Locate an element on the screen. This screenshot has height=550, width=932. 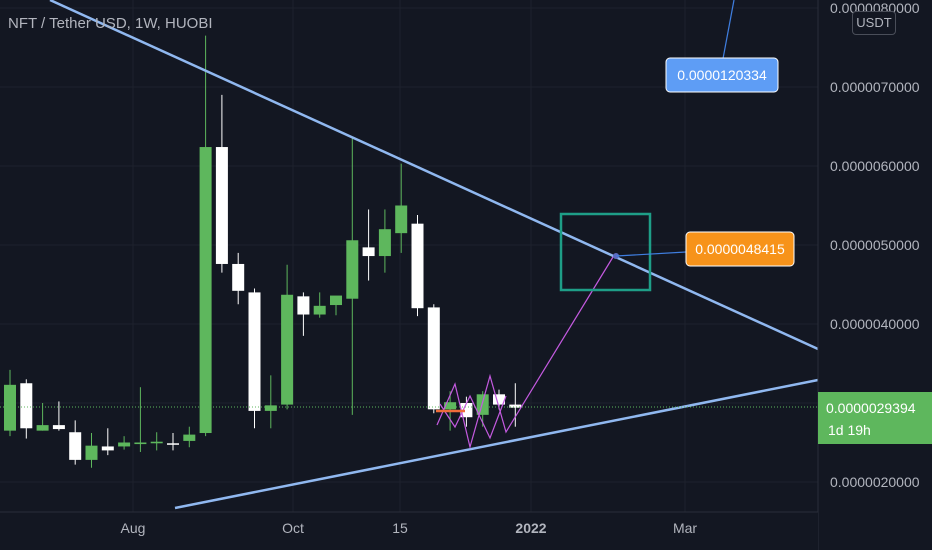
projection-path-secondary is located at coordinates (473, 417).